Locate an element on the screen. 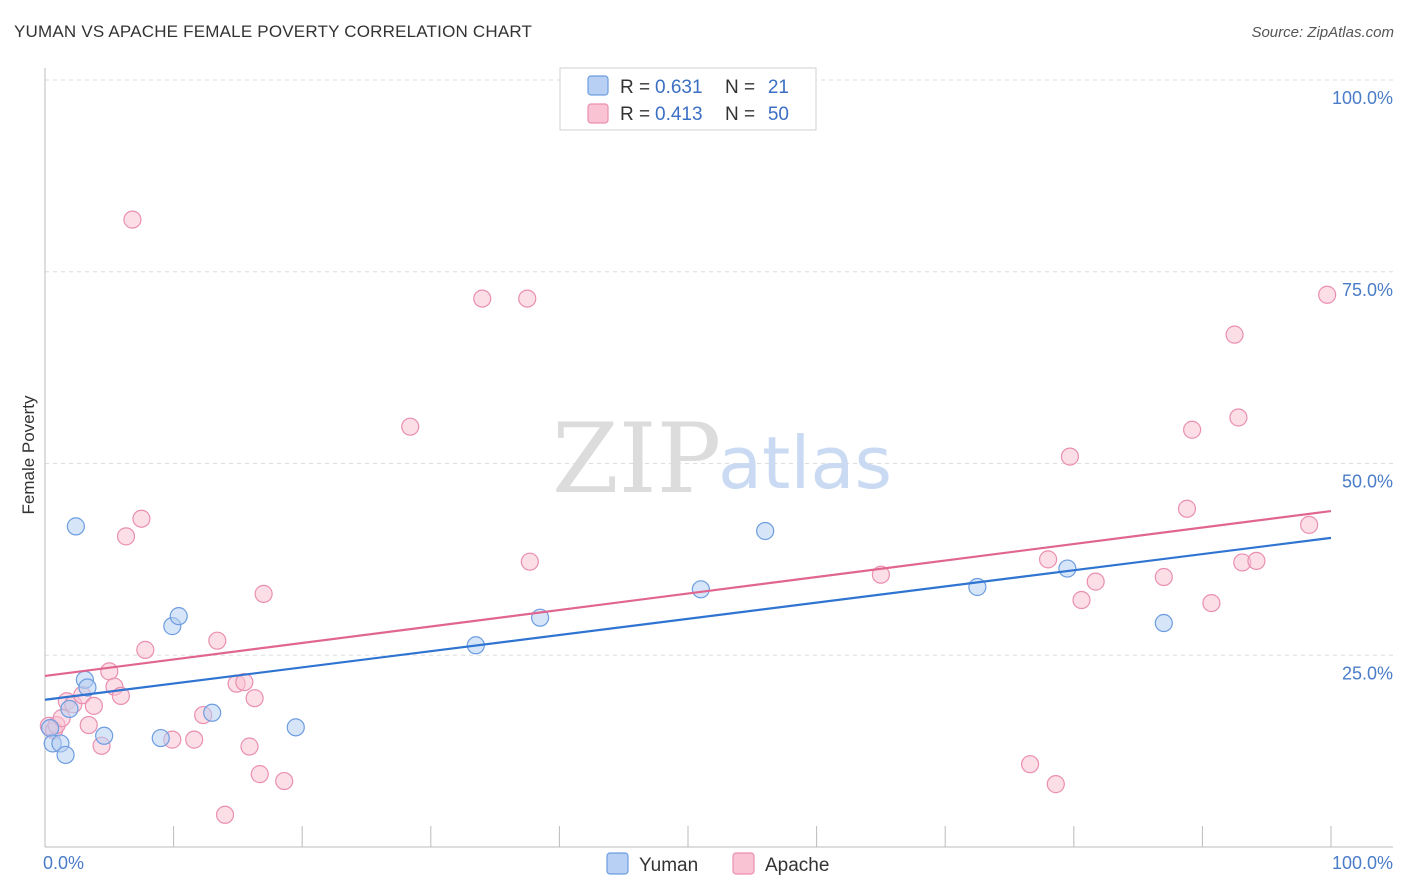  legend-item-apache-swatch is located at coordinates (743, 863).